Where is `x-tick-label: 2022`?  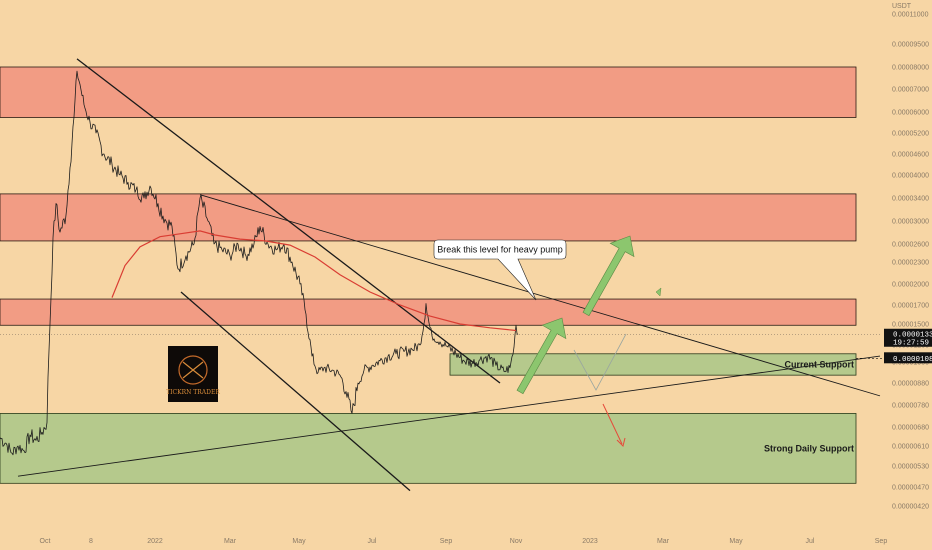 x-tick-label: 2022 is located at coordinates (155, 541).